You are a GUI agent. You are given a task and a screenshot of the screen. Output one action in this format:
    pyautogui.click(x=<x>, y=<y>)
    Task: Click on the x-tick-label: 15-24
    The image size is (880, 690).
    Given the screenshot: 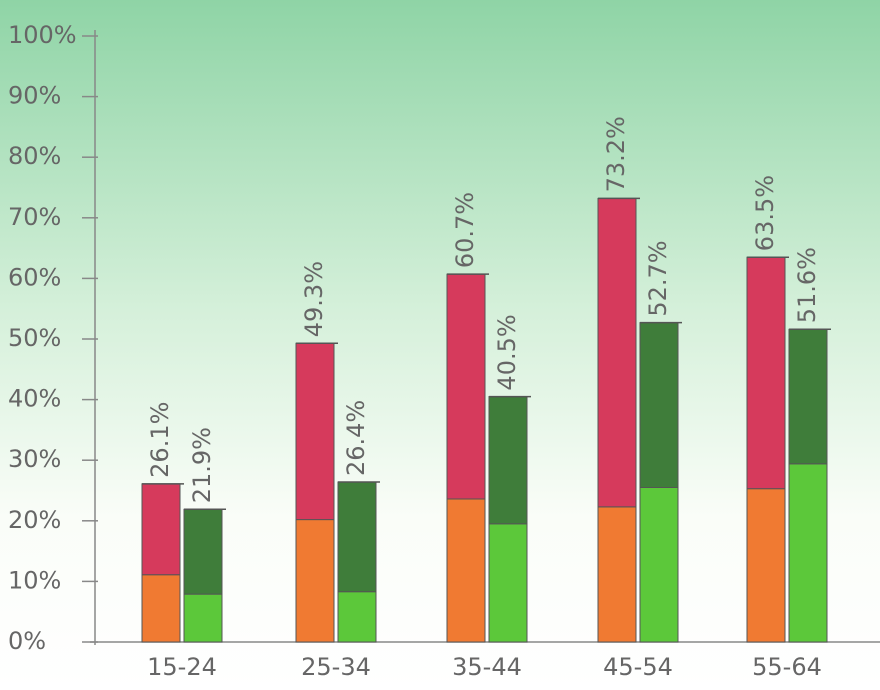 What is the action you would take?
    pyautogui.click(x=182, y=667)
    